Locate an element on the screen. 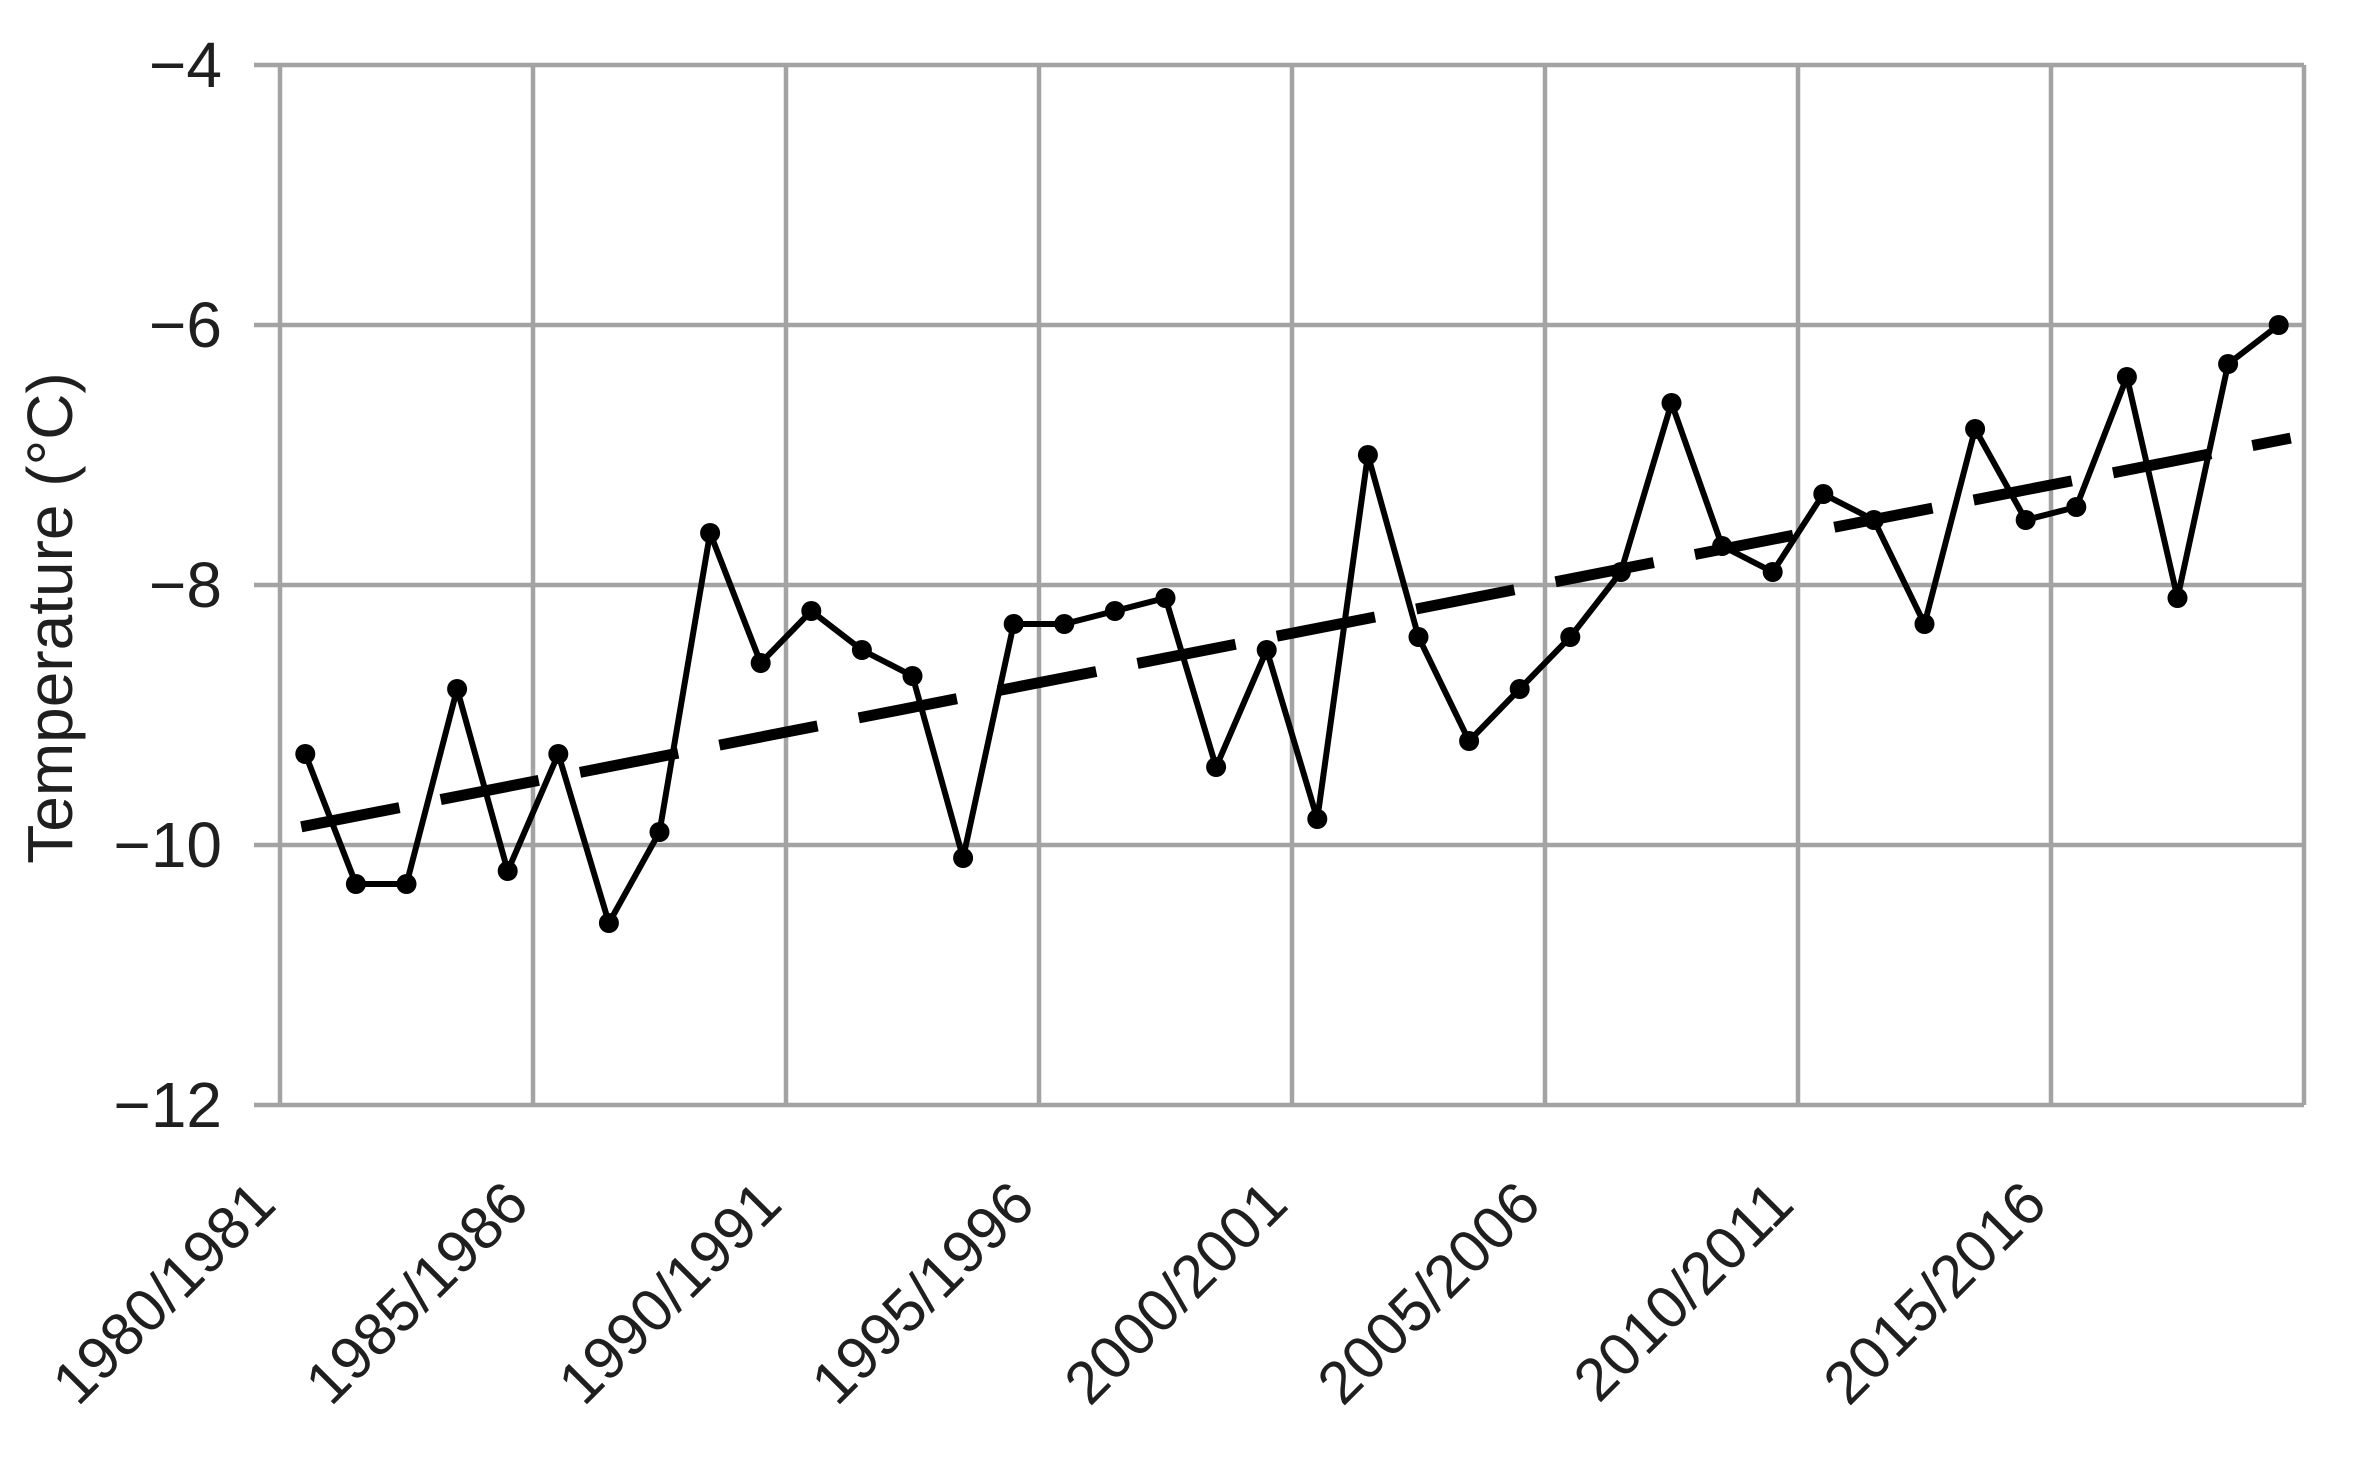 The image size is (2358, 1466). x-tick-label: 2010/2011 is located at coordinates (1683, 1291).